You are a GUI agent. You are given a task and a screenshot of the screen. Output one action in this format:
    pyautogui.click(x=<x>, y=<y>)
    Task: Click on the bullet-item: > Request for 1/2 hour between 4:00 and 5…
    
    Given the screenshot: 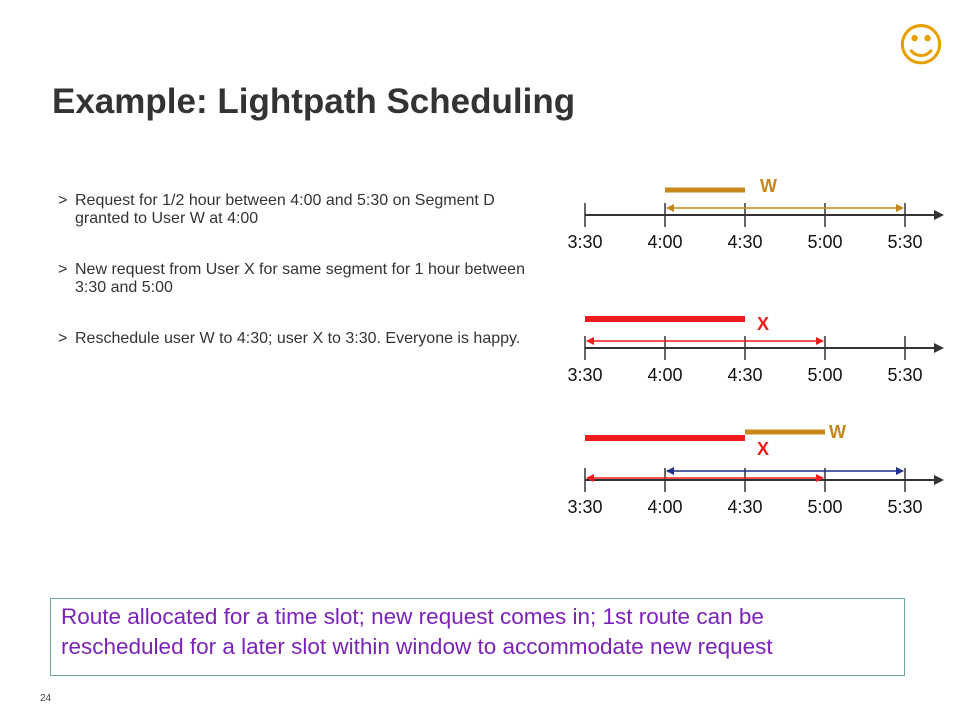 What is the action you would take?
    pyautogui.click(x=303, y=210)
    